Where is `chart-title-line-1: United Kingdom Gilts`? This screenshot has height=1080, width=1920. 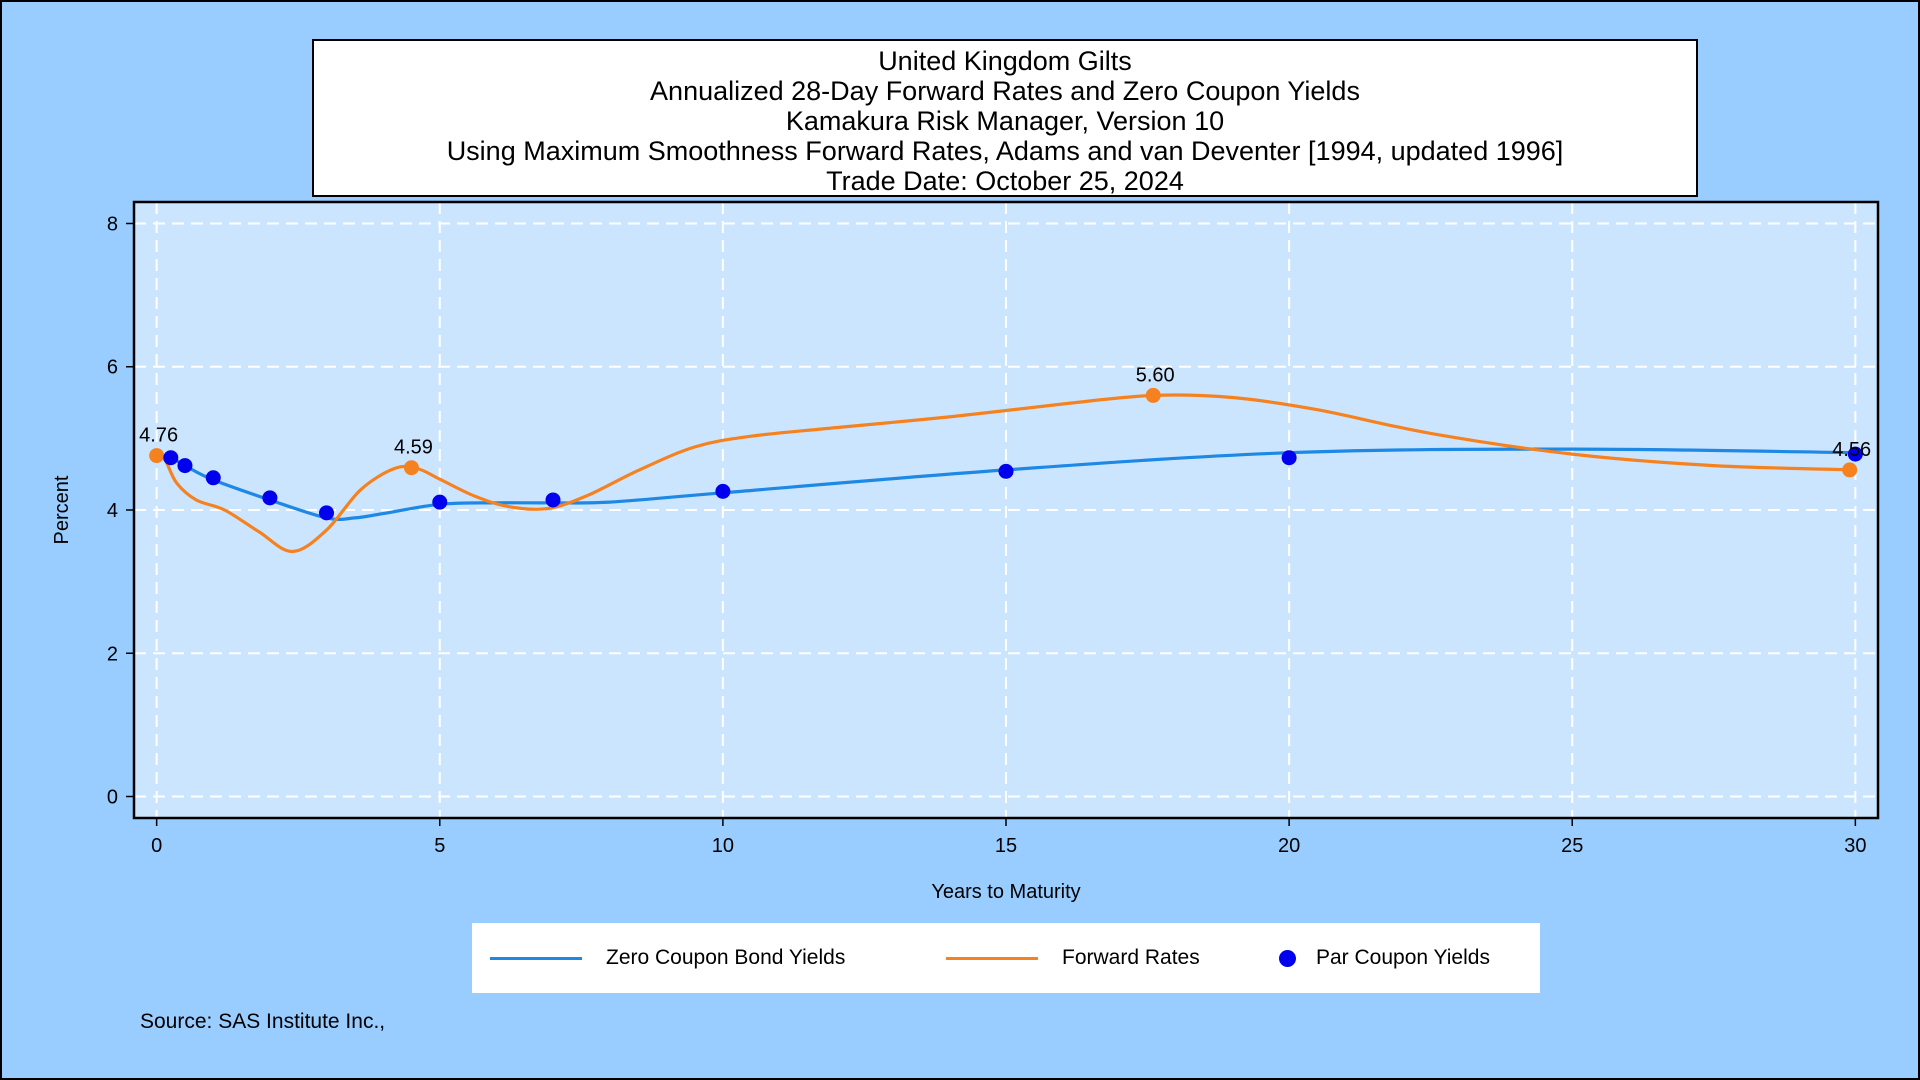 chart-title-line-1: United Kingdom Gilts is located at coordinates (1005, 61).